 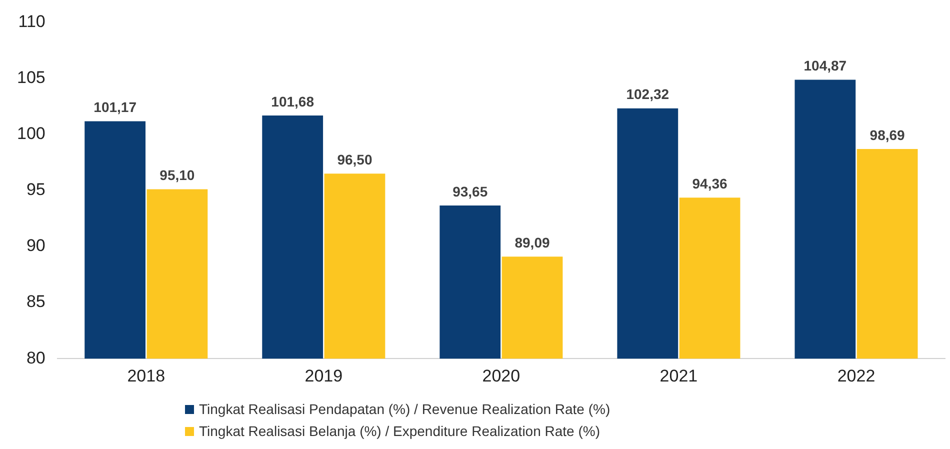 I want to click on data-label: 95,10, so click(x=177, y=175).